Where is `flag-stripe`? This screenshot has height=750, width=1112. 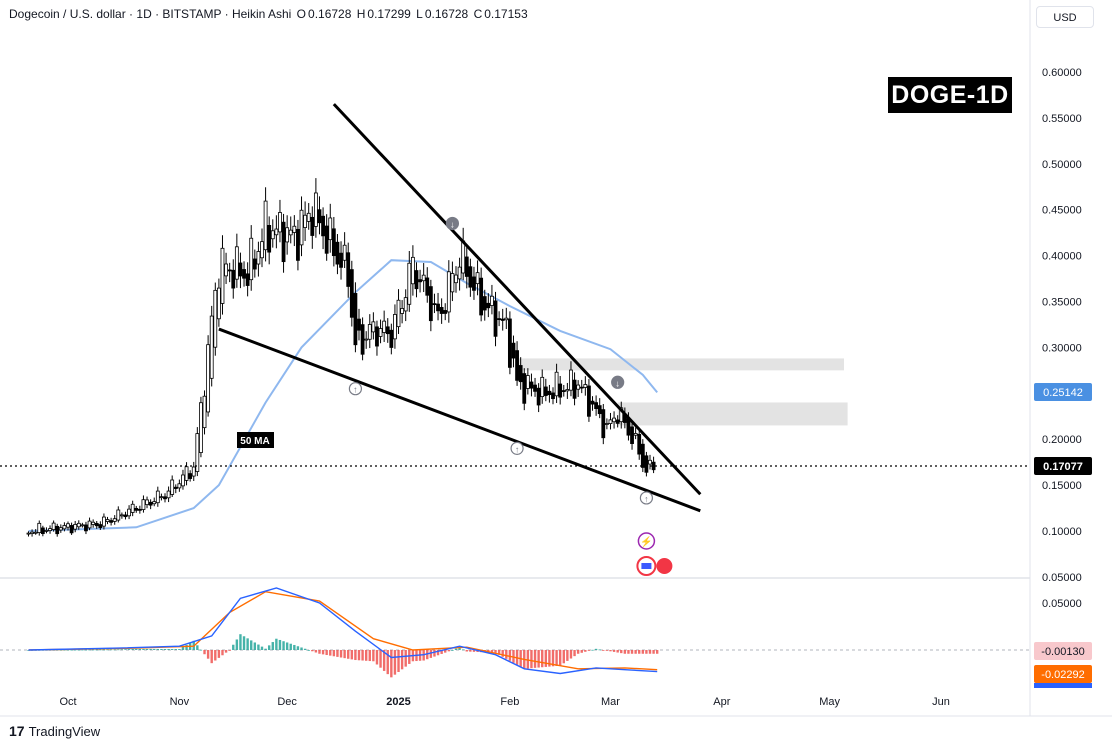
flag-stripe is located at coordinates (646, 566).